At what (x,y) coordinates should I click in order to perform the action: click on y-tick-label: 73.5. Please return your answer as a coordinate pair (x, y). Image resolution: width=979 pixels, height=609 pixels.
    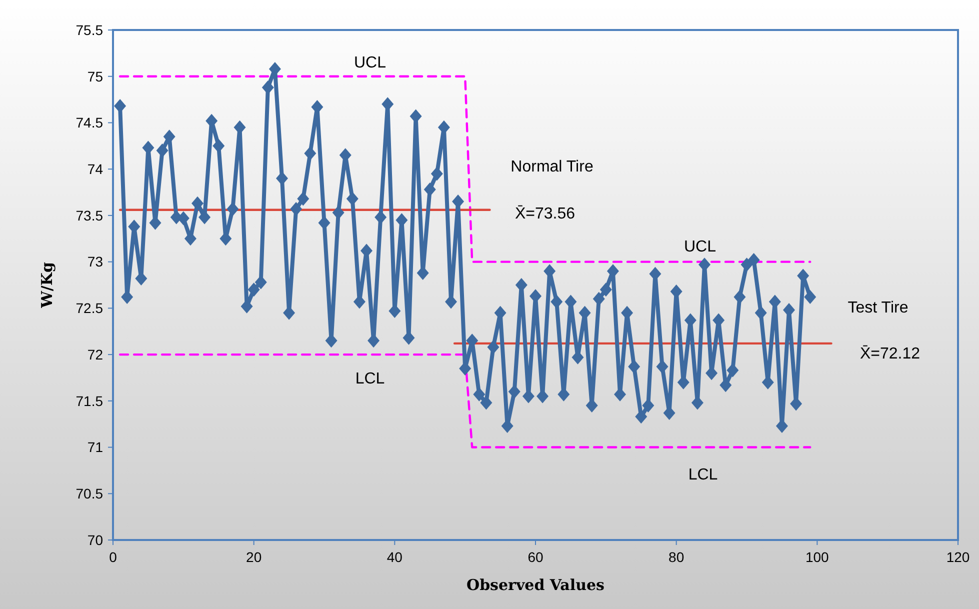
    Looking at the image, I should click on (90, 215).